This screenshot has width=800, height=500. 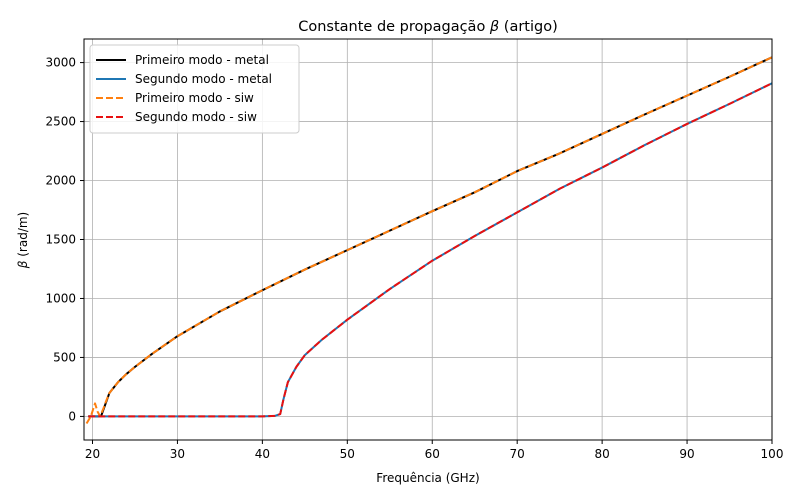 What do you see at coordinates (60, 181) in the screenshot?
I see `y-tick-label: 2000` at bounding box center [60, 181].